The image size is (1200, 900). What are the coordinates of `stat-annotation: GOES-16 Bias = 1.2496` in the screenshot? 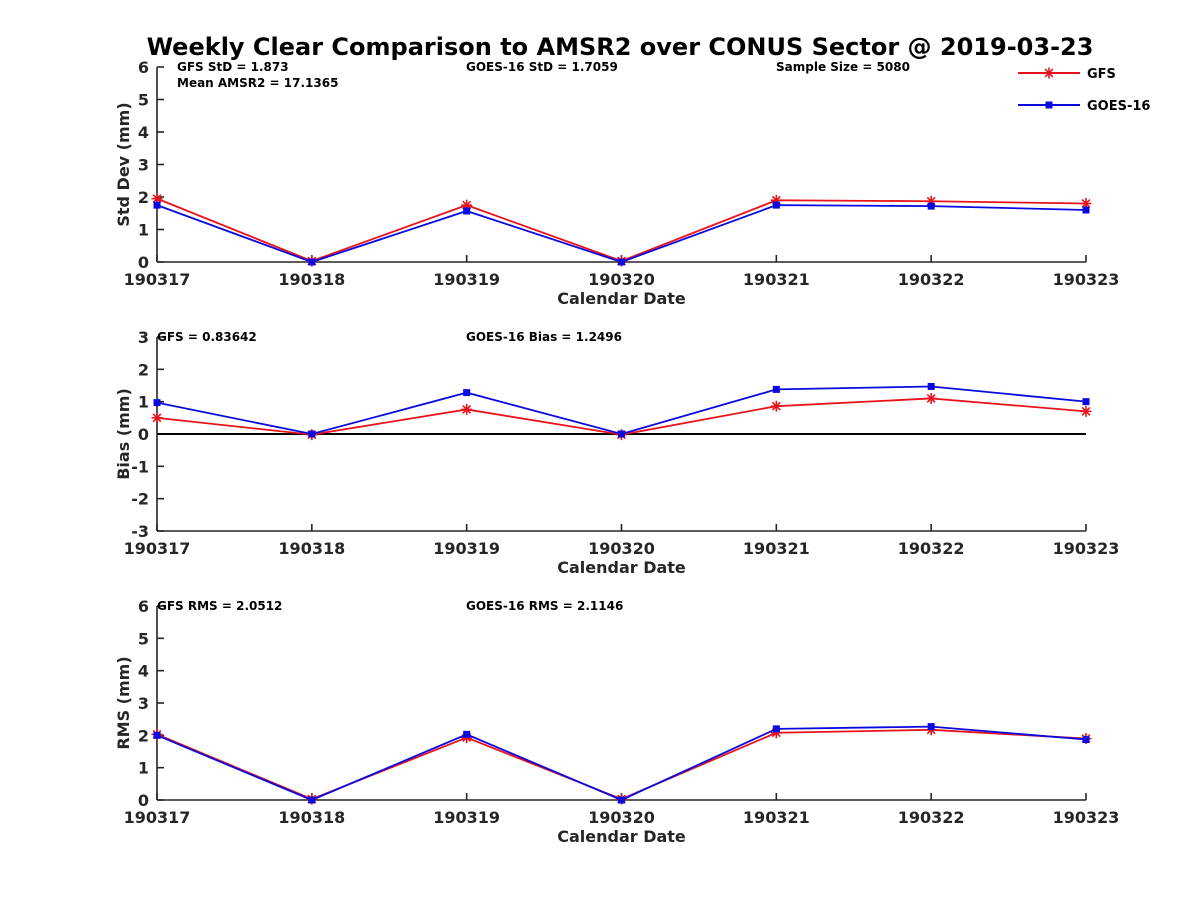 It's located at (544, 337).